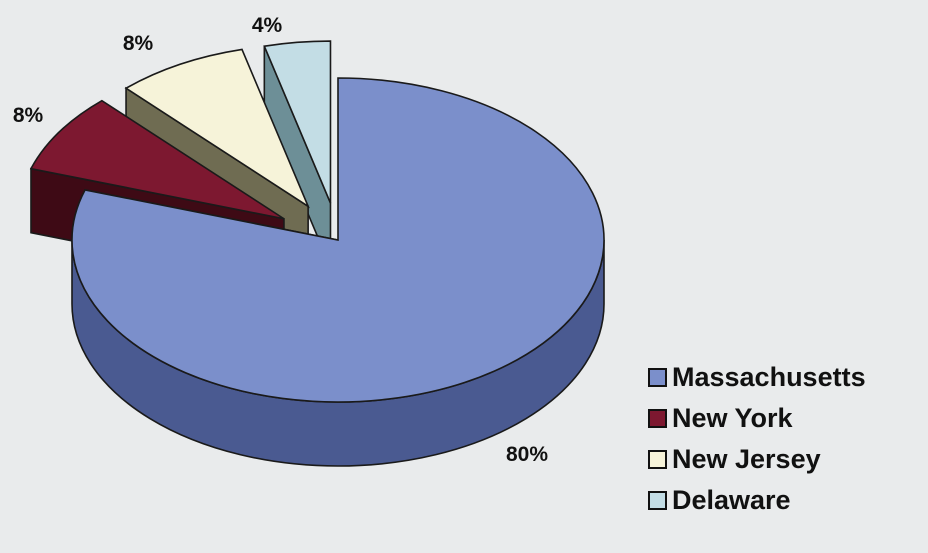 Image resolution: width=928 pixels, height=553 pixels. What do you see at coordinates (527, 454) in the screenshot?
I see `pct-label-massachusetts: 80%` at bounding box center [527, 454].